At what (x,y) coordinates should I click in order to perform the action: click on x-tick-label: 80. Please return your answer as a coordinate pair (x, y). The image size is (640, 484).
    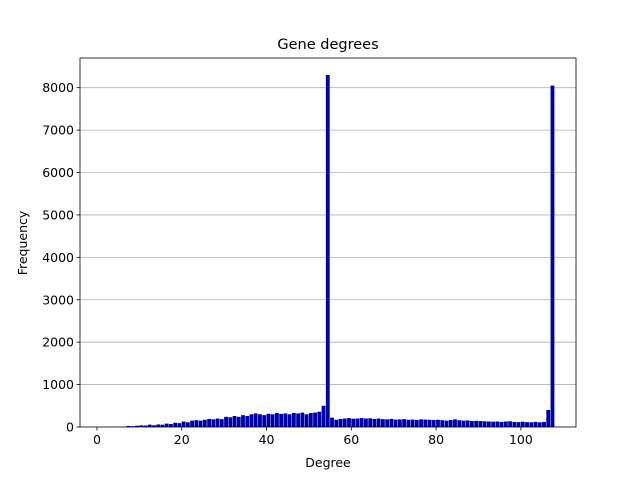
    Looking at the image, I should click on (436, 439).